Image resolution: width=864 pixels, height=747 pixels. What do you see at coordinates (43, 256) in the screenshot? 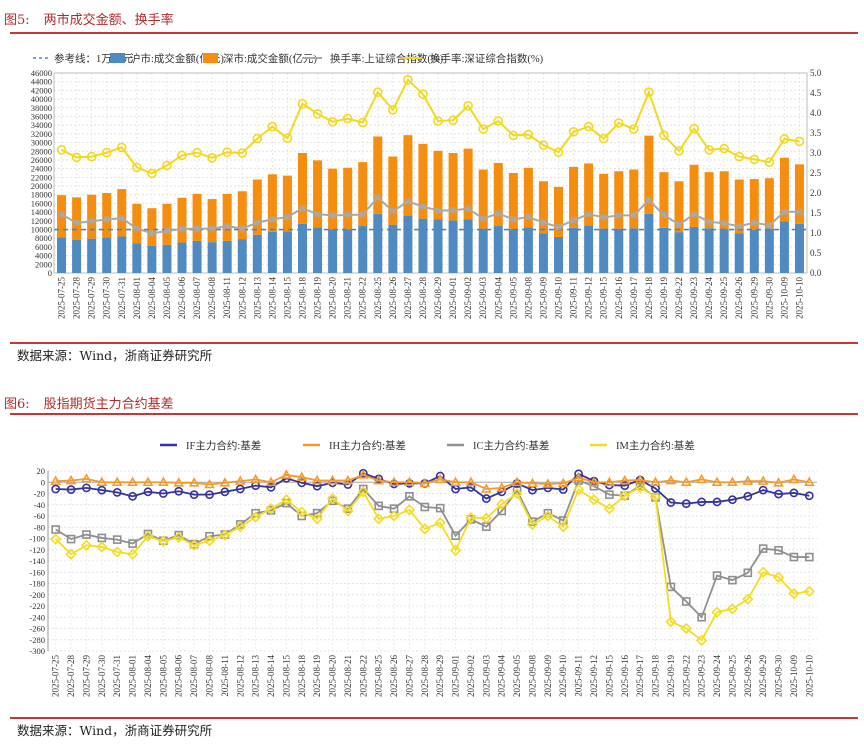
I see `y-left-tick-label: 4000` at bounding box center [43, 256].